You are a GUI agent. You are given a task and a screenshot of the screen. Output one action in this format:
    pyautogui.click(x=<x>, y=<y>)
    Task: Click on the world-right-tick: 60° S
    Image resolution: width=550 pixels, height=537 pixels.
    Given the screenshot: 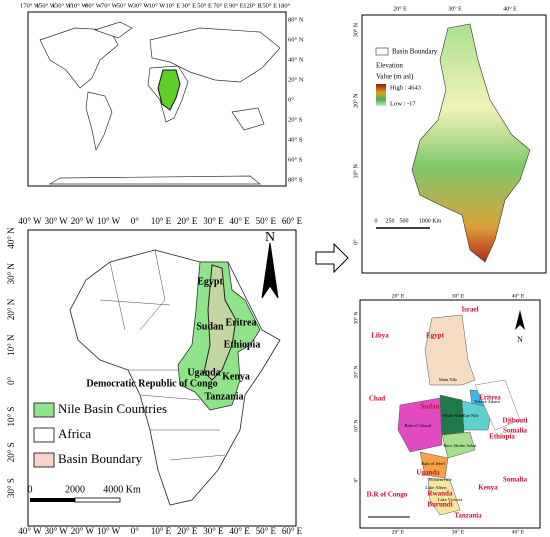 What is the action you would take?
    pyautogui.click(x=295, y=159)
    